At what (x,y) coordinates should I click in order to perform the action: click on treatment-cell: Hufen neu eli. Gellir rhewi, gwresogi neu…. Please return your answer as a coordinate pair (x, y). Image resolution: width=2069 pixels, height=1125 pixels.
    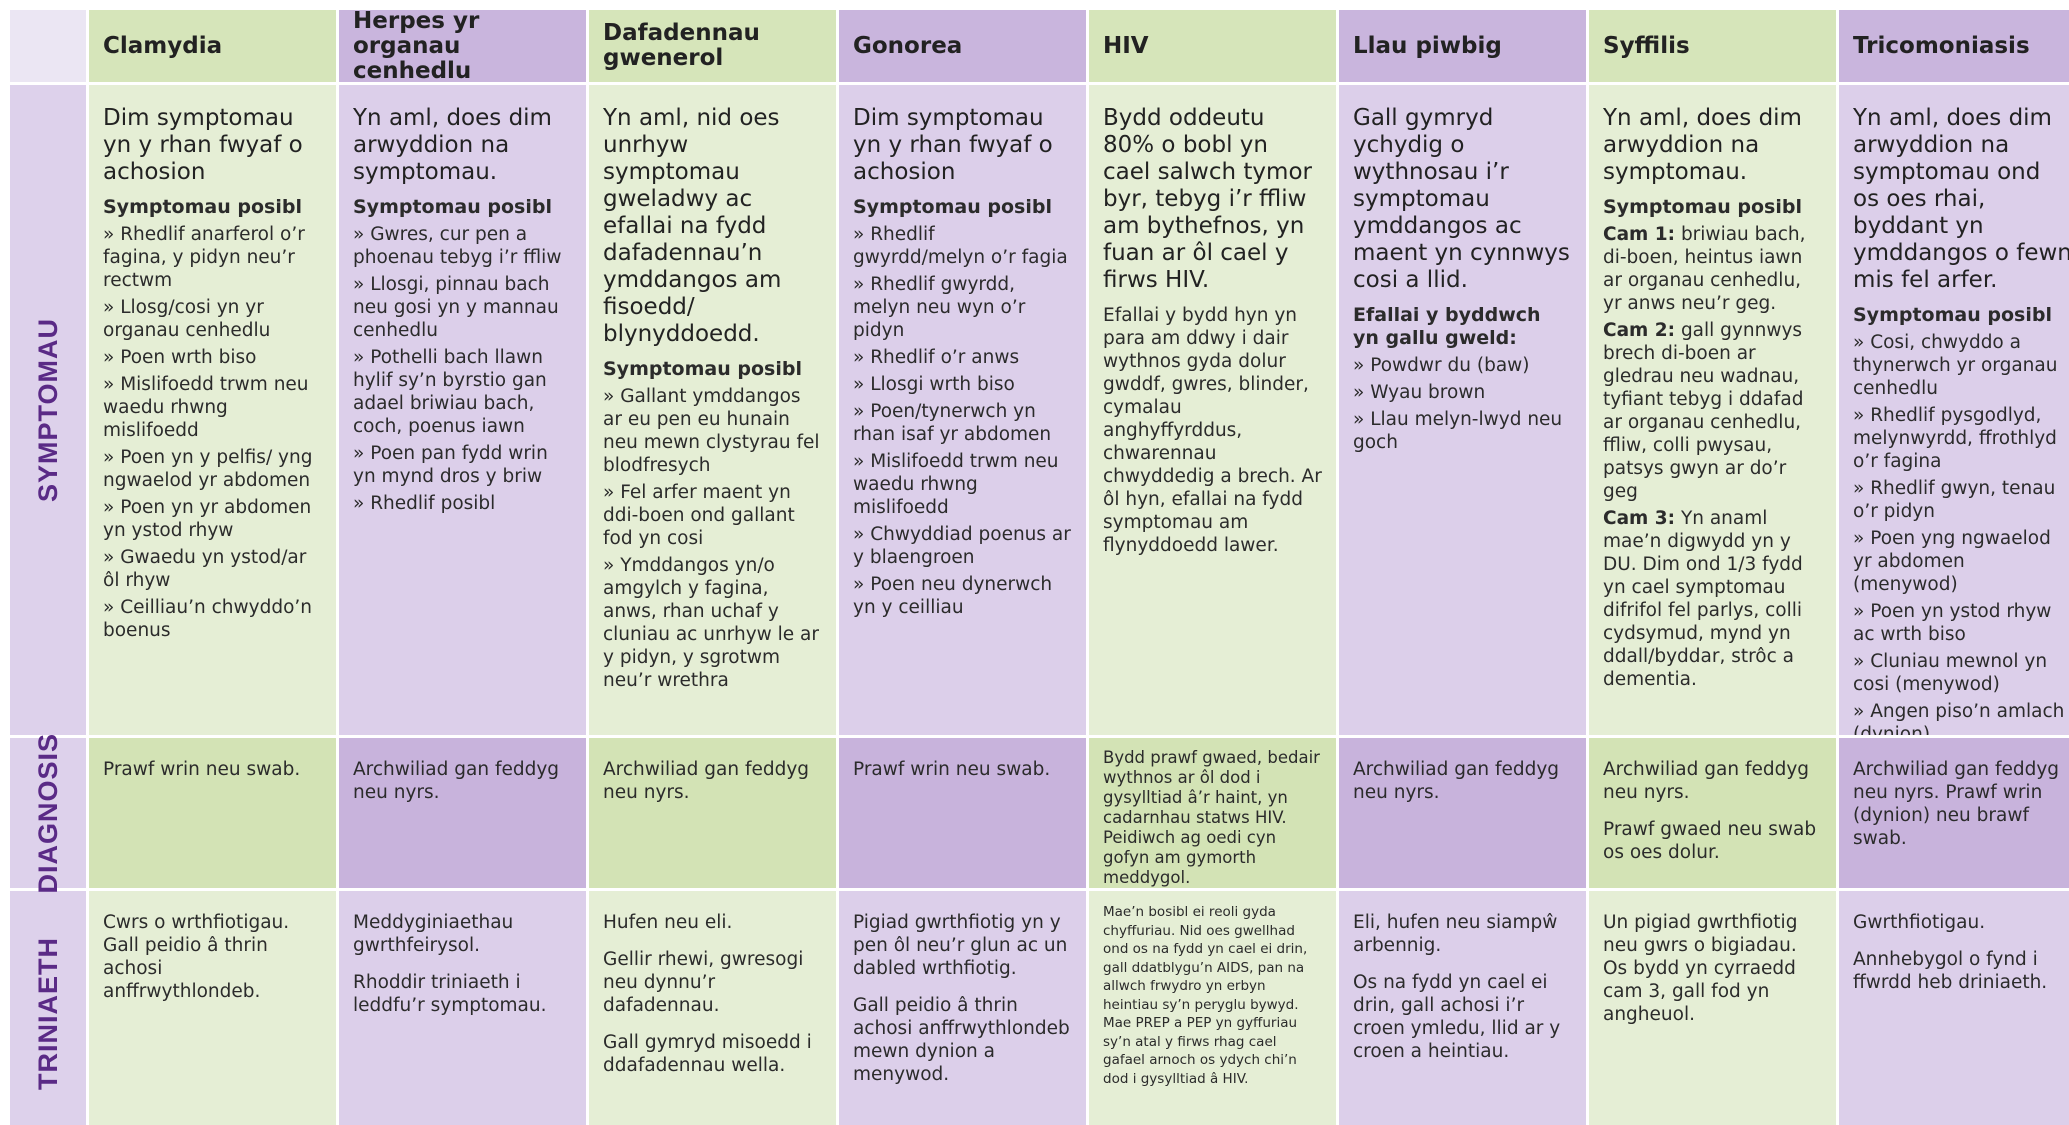
    Looking at the image, I should click on (712, 1008).